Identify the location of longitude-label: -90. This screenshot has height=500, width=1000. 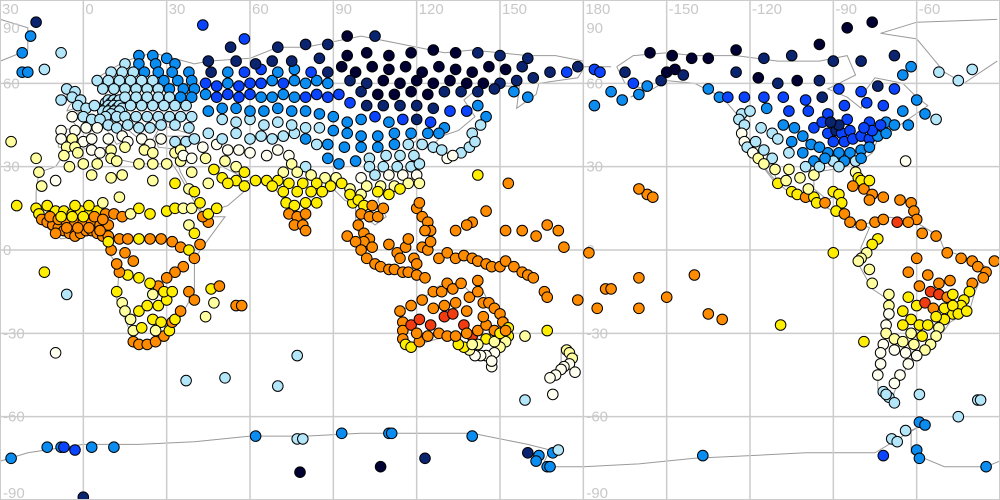
(846, 9).